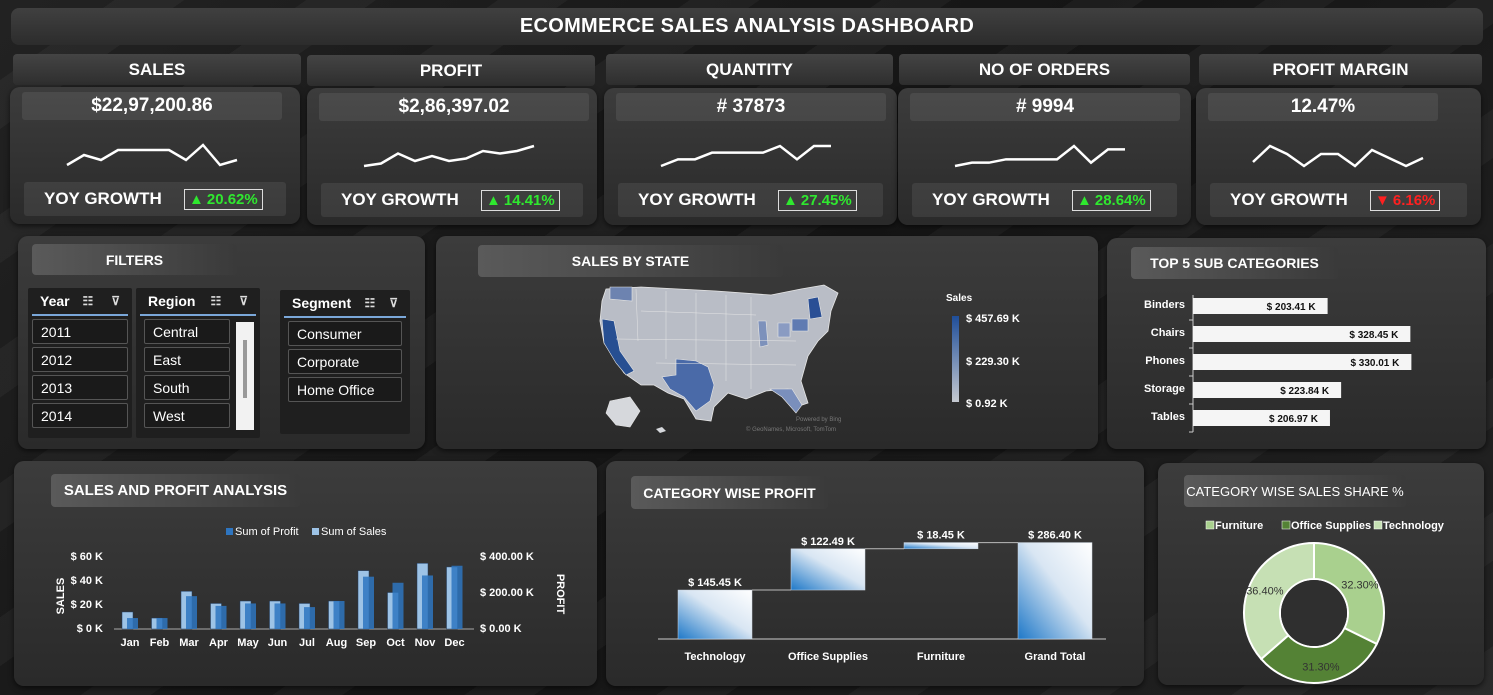 This screenshot has height=695, width=1493. I want to click on map-credit-1: Powered by Bing, so click(818, 420).